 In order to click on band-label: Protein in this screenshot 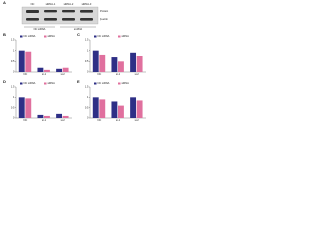, I will do `click(104, 11)`.